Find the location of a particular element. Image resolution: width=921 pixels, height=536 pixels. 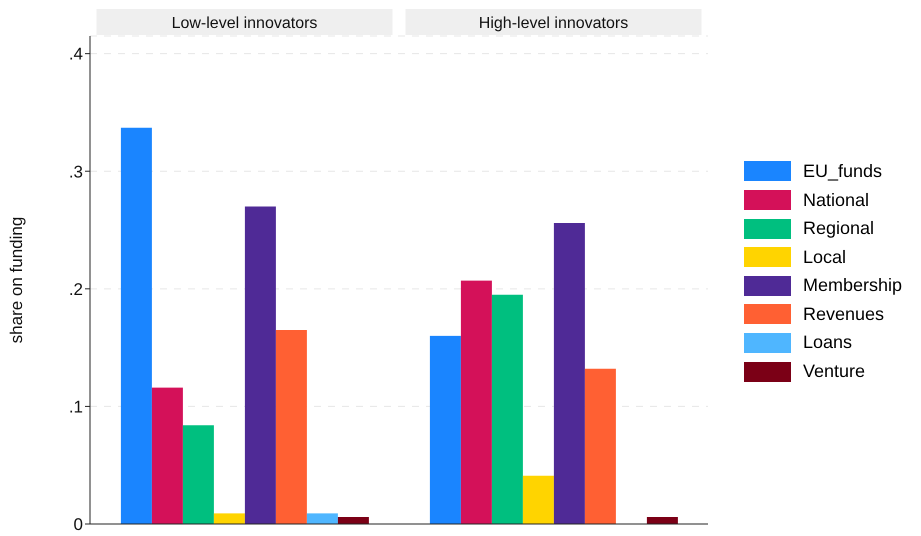

y-tick-label: .2 is located at coordinates (75, 289).